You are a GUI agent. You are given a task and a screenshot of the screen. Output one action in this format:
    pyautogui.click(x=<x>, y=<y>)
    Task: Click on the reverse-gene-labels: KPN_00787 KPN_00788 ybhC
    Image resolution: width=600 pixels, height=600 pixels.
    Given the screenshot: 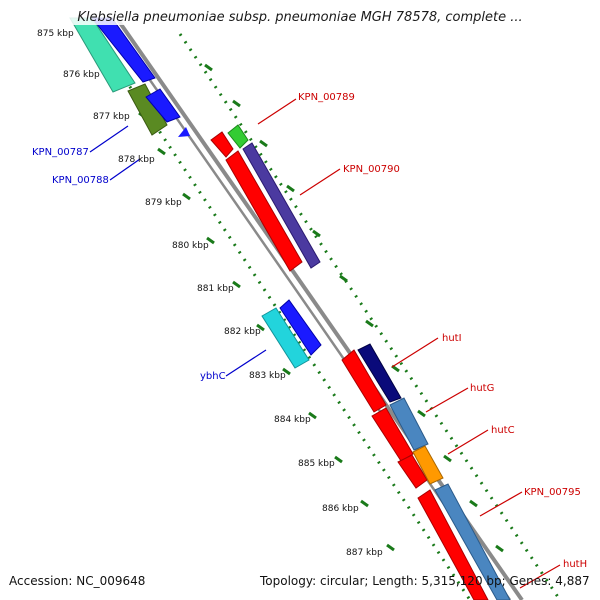 What is the action you would take?
    pyautogui.click(x=129, y=264)
    